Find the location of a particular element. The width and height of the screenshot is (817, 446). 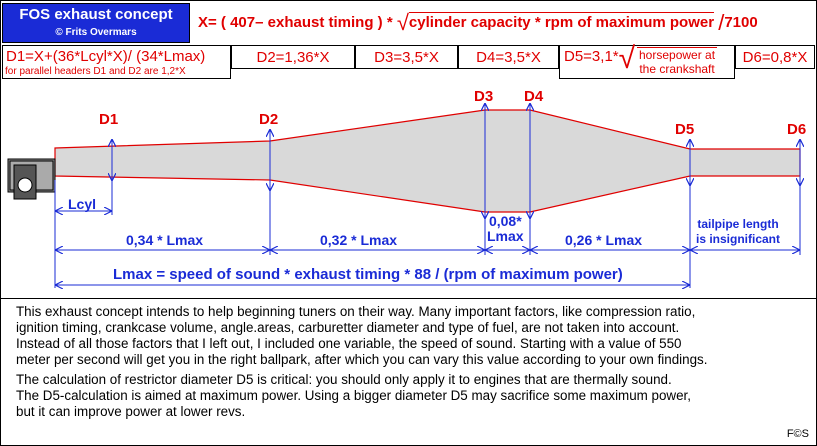

cell-d5: D5=3,1*√ horsepower at the crankshaft is located at coordinates (647, 61).